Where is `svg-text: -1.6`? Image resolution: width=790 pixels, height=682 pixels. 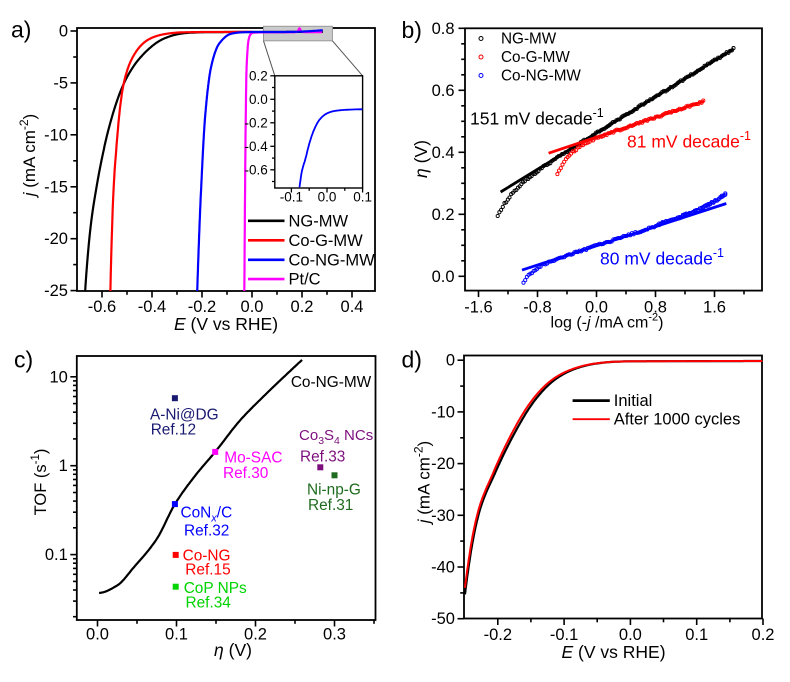
svg-text: -1.6 is located at coordinates (478, 308).